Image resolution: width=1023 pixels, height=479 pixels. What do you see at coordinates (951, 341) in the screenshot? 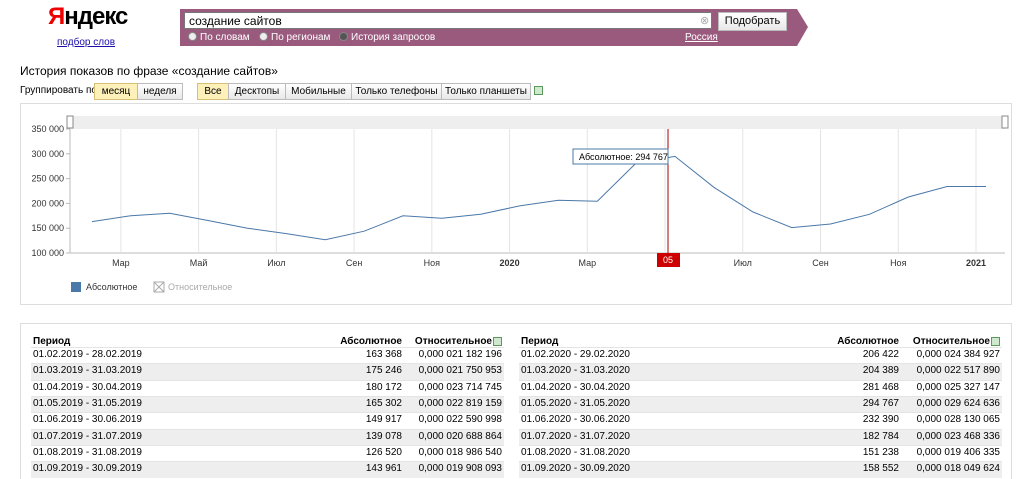
I see `table-header: Относительное` at bounding box center [951, 341].